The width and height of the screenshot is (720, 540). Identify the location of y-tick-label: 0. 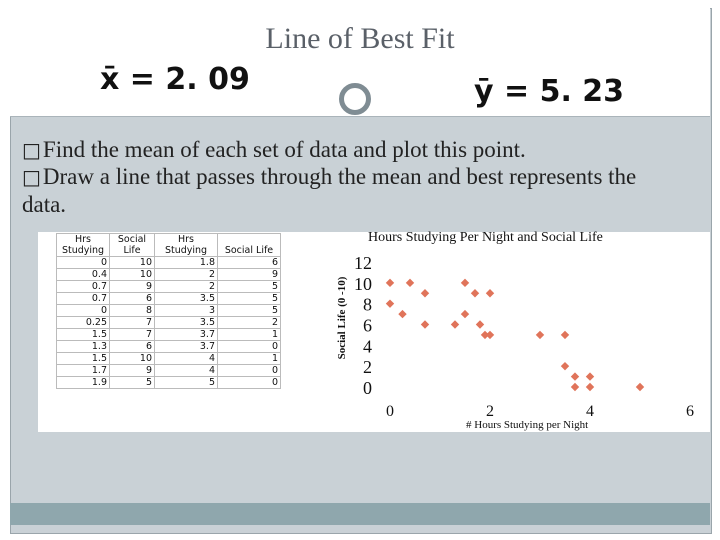
(367, 388).